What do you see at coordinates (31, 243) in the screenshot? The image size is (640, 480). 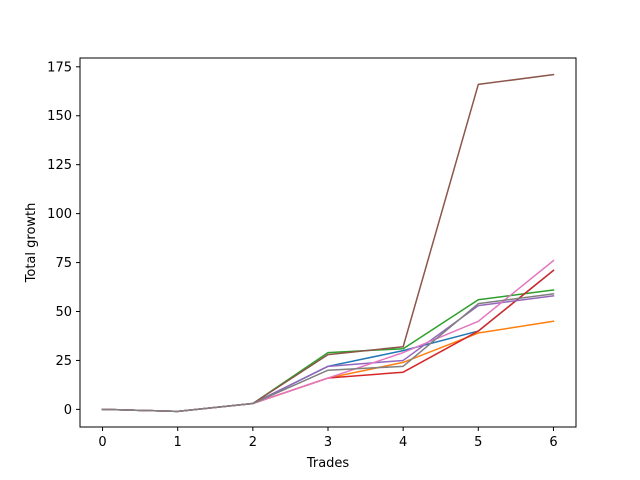 I see `y-axis-label: Total growth` at bounding box center [31, 243].